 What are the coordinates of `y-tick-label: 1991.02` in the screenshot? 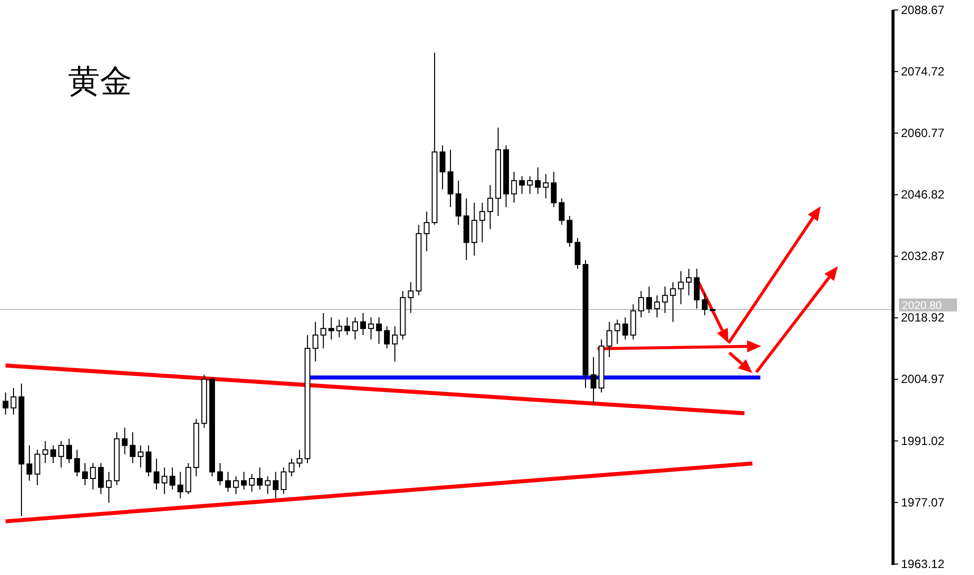 It's located at (923, 441).